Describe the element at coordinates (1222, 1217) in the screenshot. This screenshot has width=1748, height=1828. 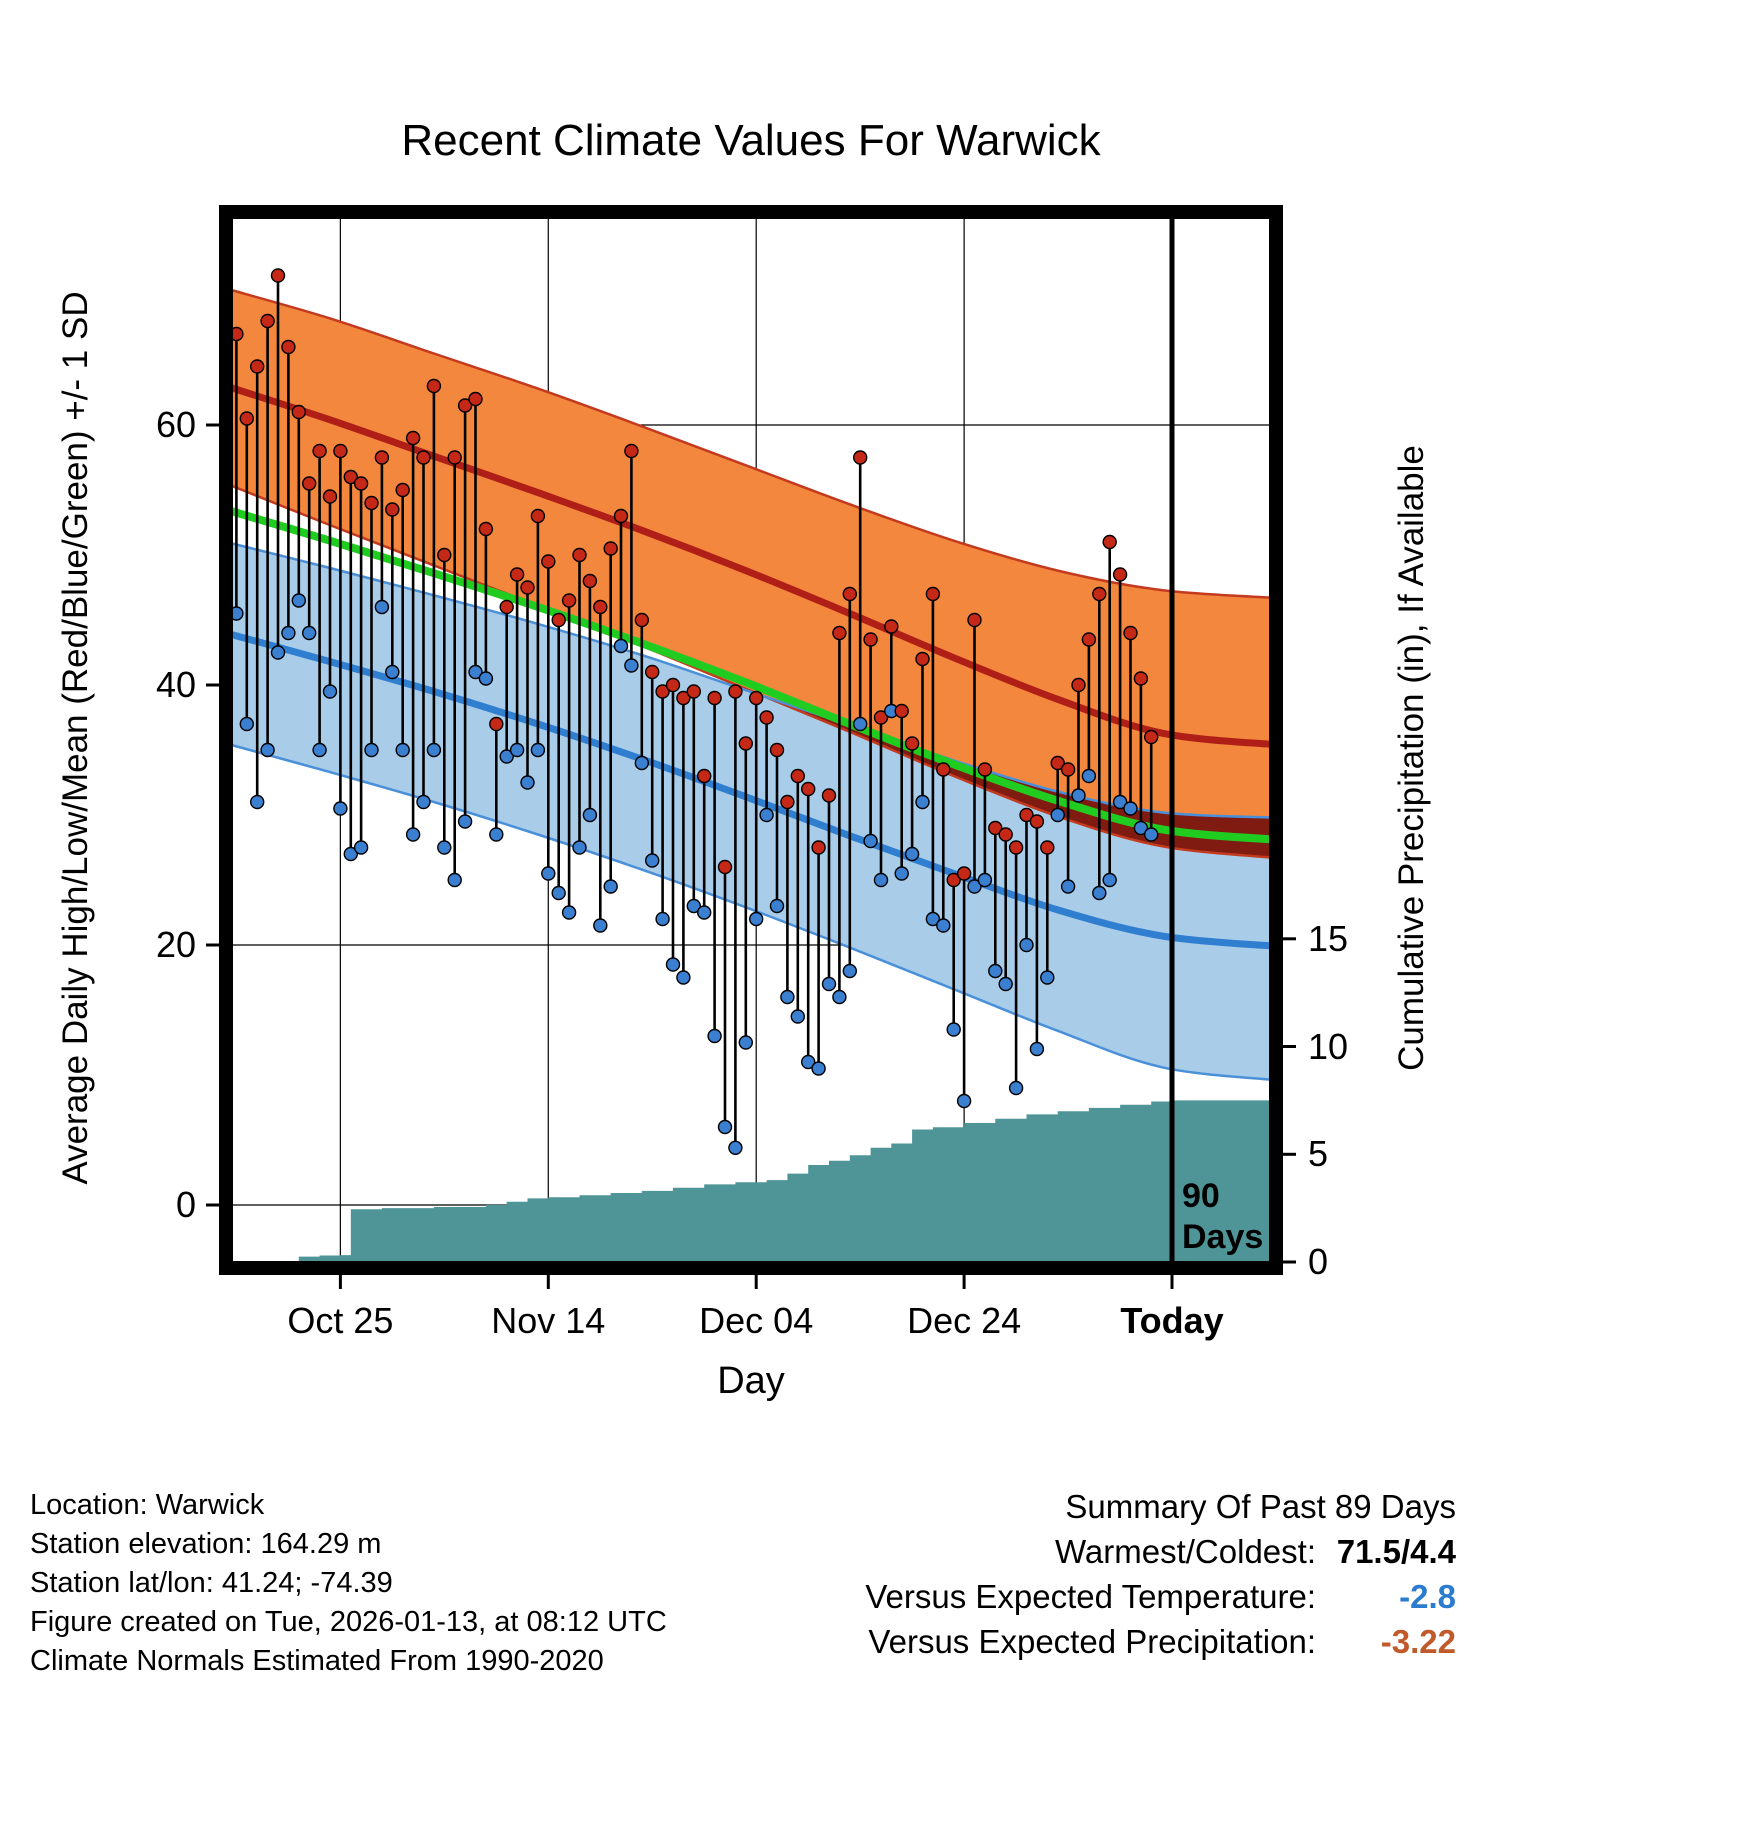
I see `ninety-days-annotation: 90 Days` at that location.